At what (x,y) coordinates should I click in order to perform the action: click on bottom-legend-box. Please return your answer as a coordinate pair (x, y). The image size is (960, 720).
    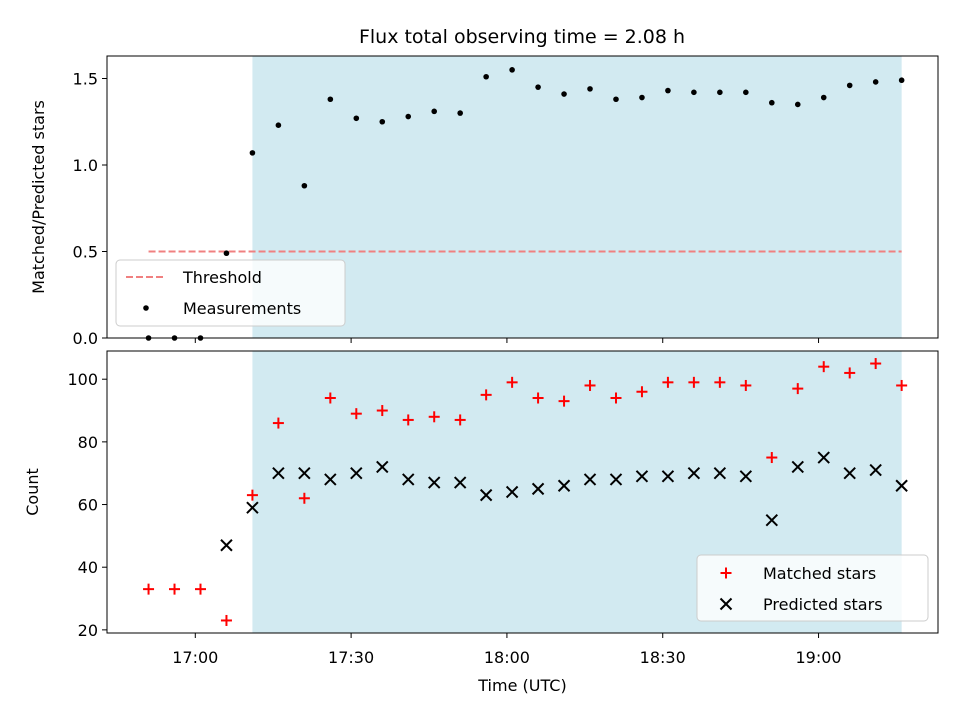
    Looking at the image, I should click on (812, 588).